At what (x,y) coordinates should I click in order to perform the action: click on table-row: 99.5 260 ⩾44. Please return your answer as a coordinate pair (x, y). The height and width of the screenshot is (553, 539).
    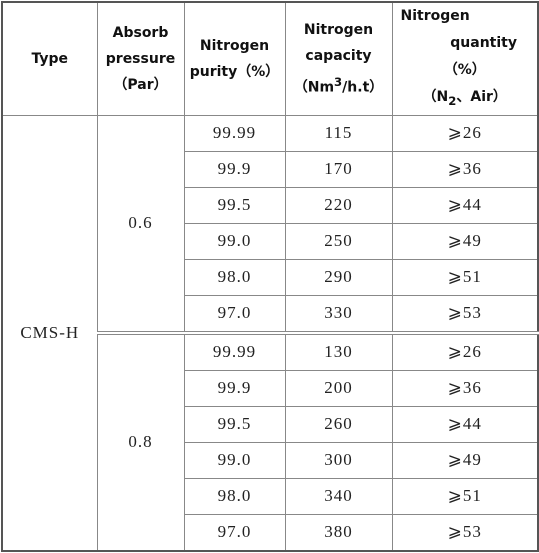
    Looking at the image, I should click on (270, 424).